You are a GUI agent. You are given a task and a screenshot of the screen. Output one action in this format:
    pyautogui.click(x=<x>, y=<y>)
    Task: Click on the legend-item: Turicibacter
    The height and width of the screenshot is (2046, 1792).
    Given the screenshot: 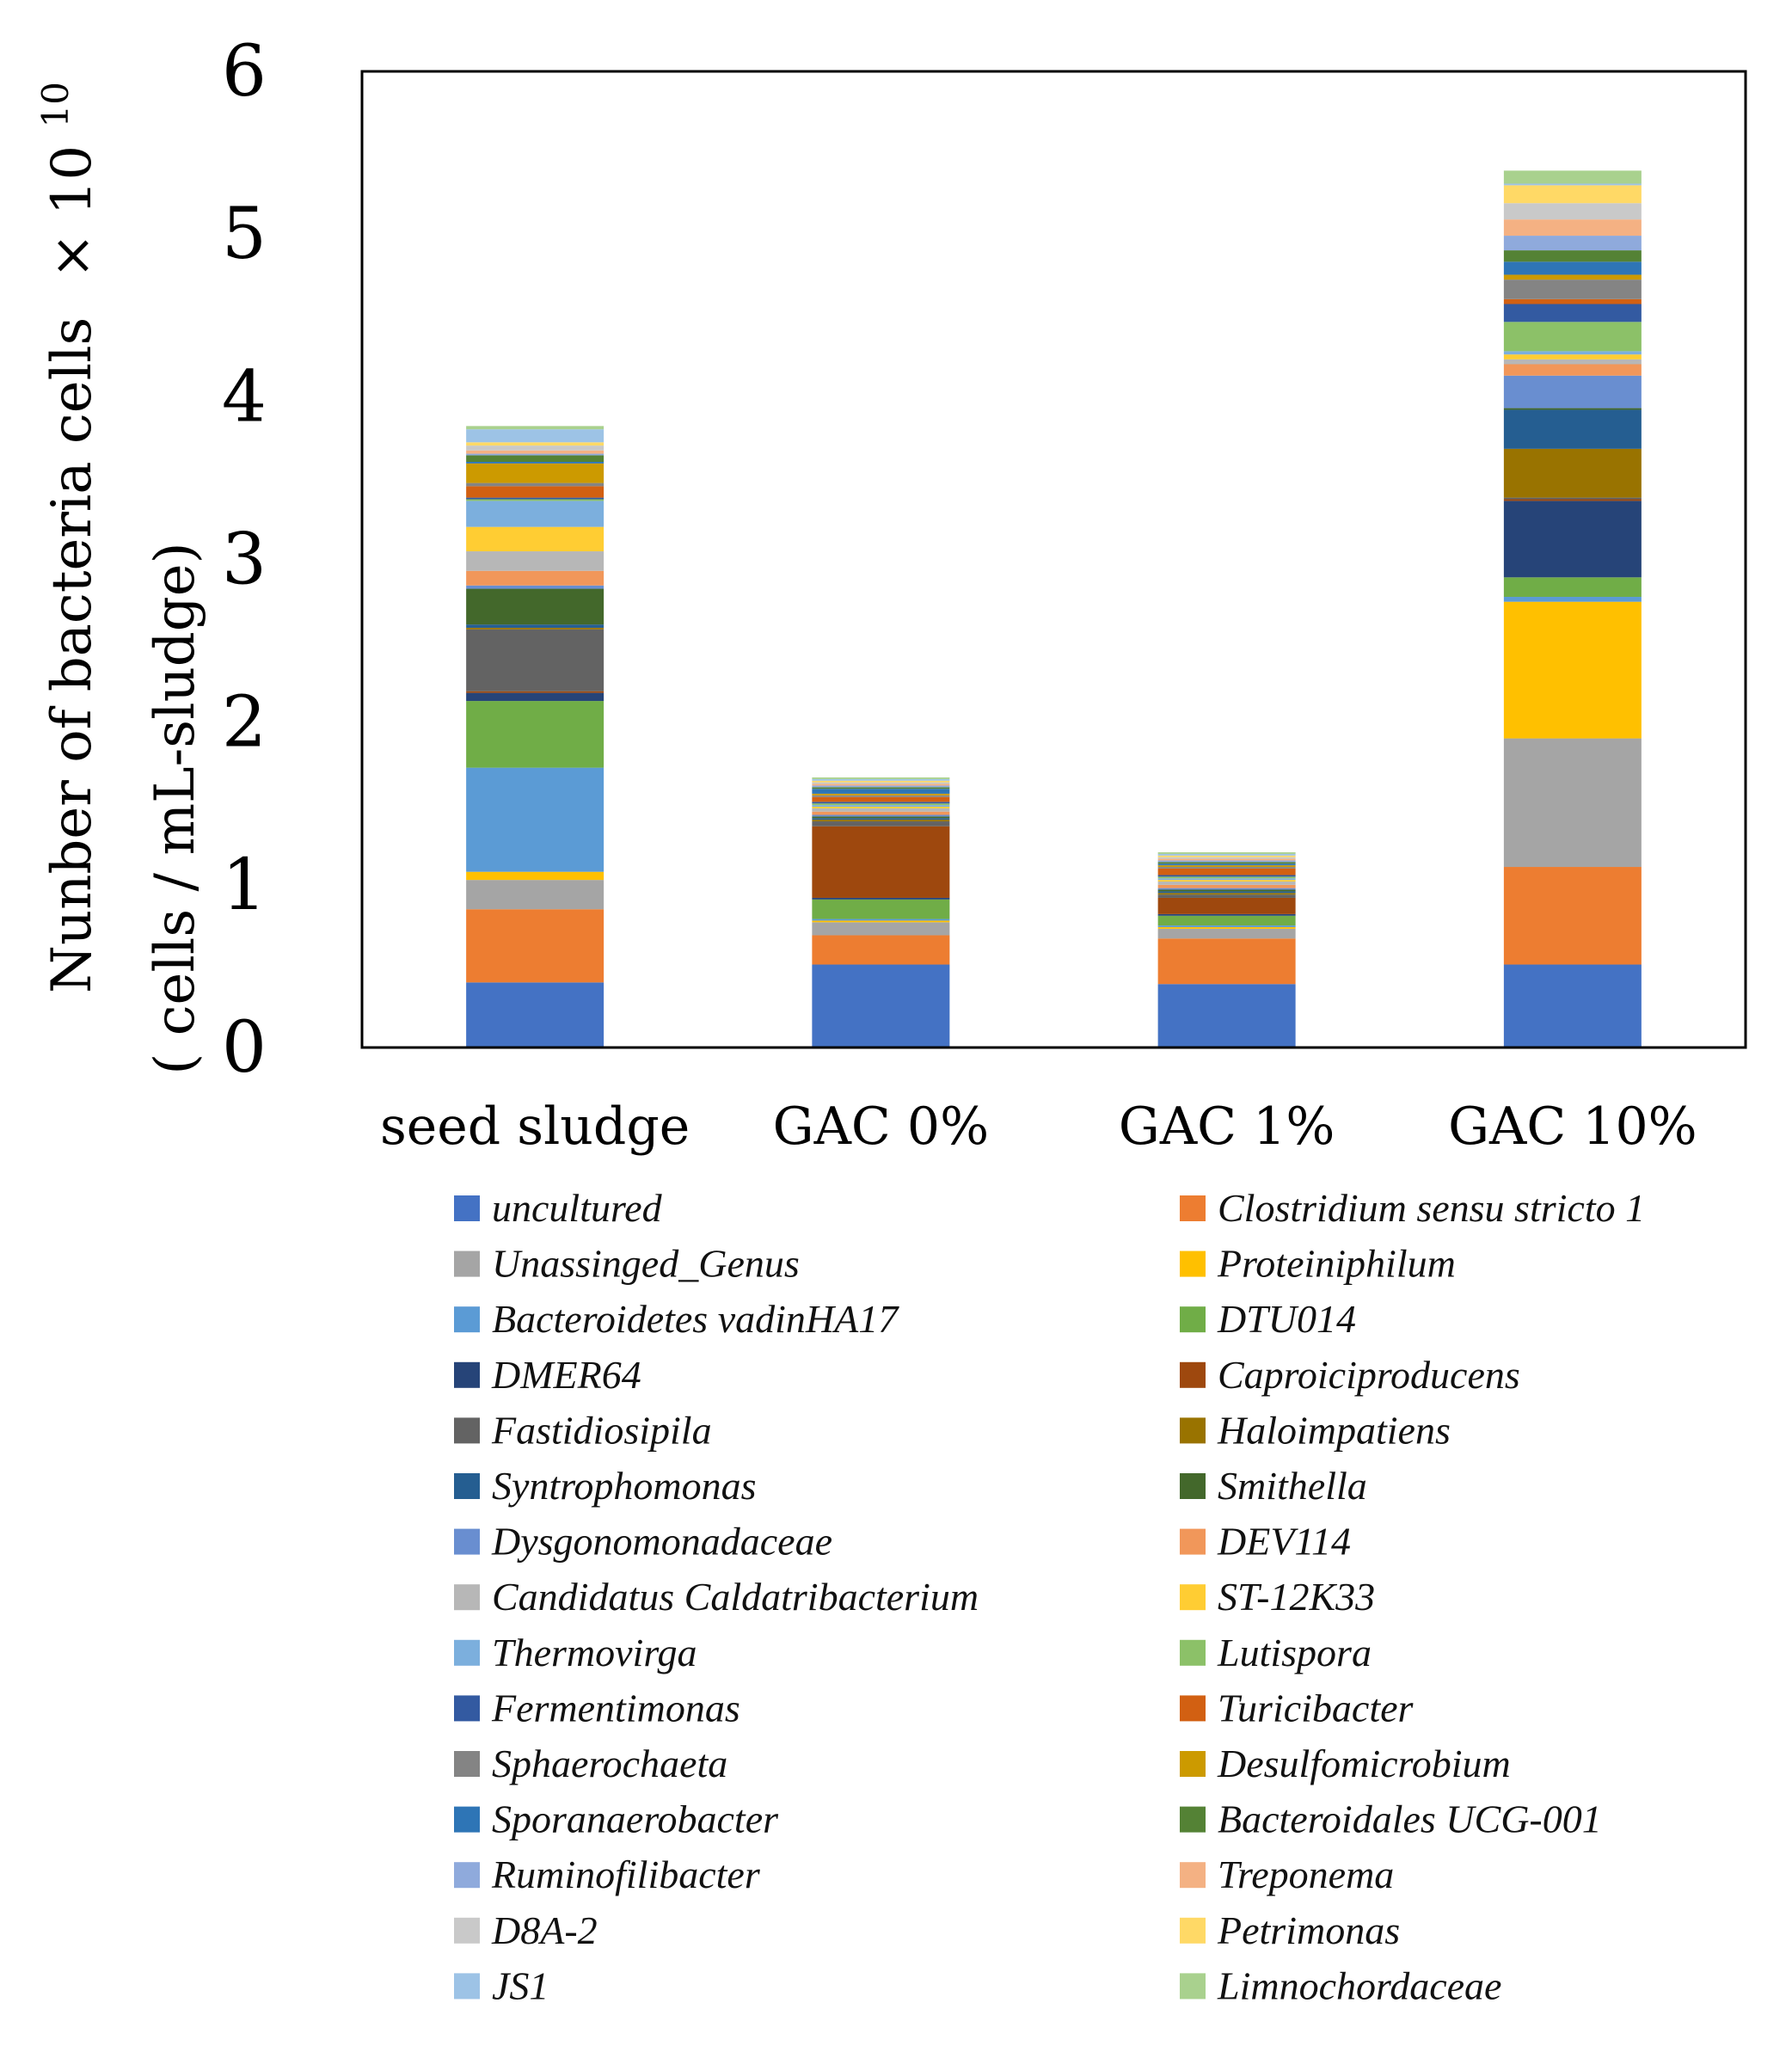 What is the action you would take?
    pyautogui.click(x=1297, y=1708)
    